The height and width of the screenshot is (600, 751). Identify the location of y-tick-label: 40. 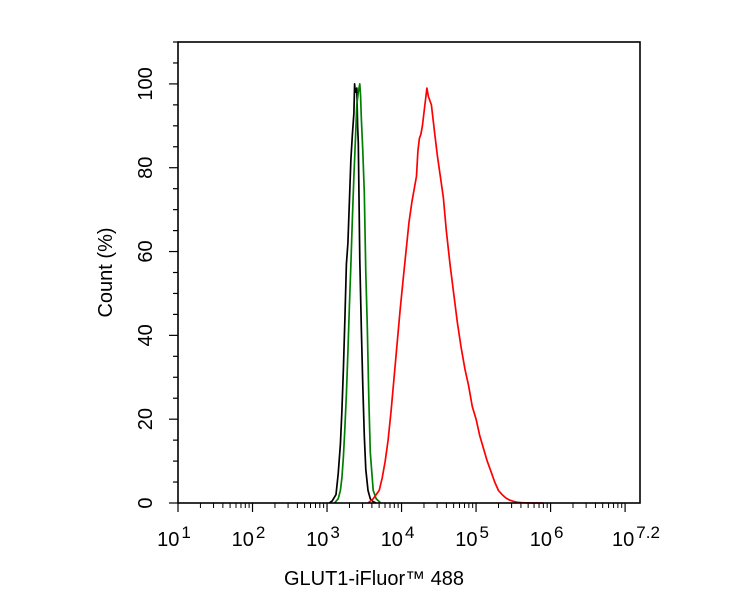
(146, 335).